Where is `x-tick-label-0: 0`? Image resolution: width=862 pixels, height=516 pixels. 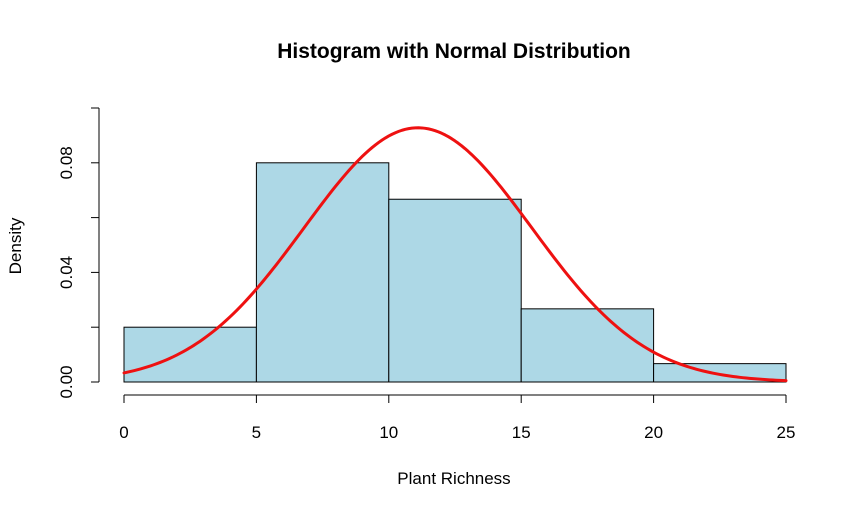 x-tick-label-0: 0 is located at coordinates (123, 432).